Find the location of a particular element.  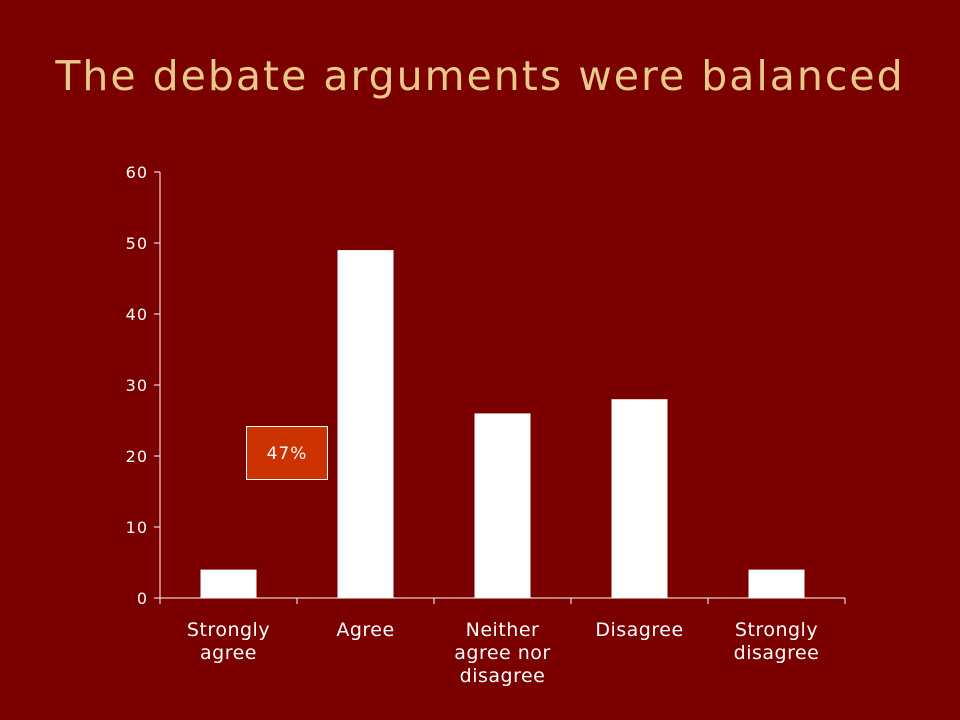

x-category-label-3: Disagree is located at coordinates (639, 630).